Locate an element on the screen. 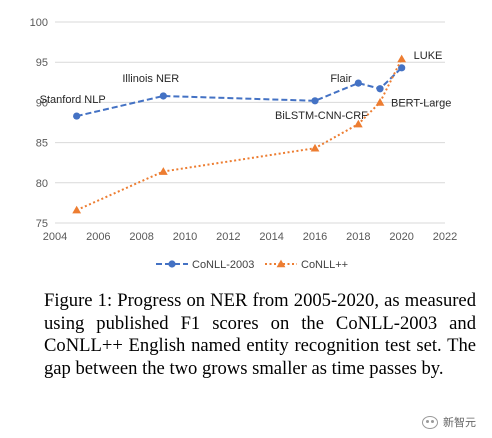 The image size is (492, 438). legend-label: CoNLL-2003 is located at coordinates (223, 265).